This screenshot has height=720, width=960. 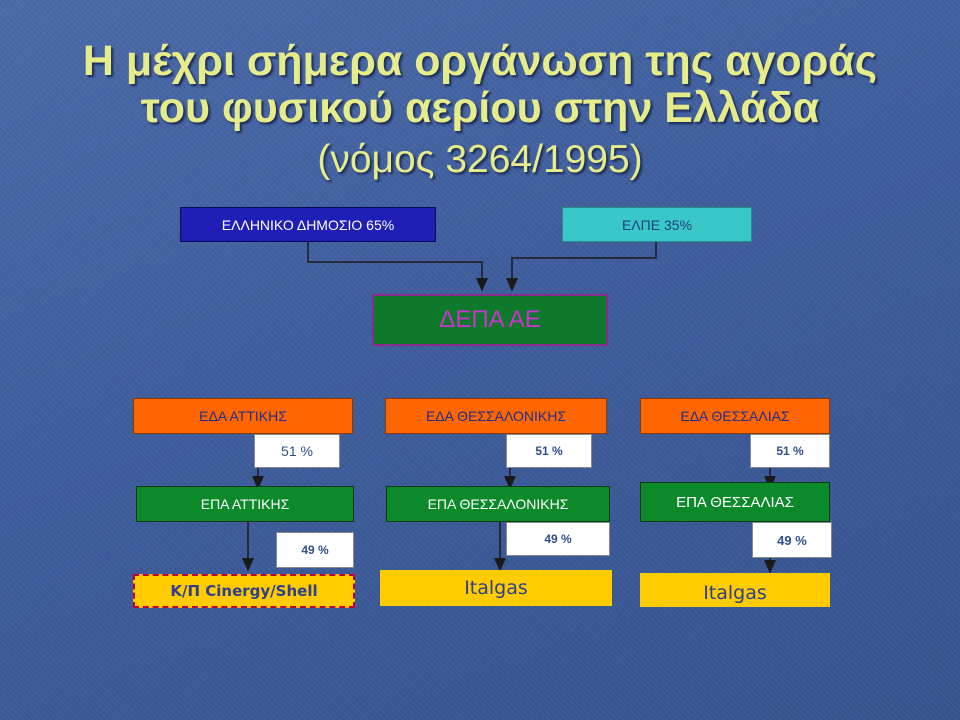 I want to click on epa-thessalias-pct: 49 %, so click(x=792, y=540).